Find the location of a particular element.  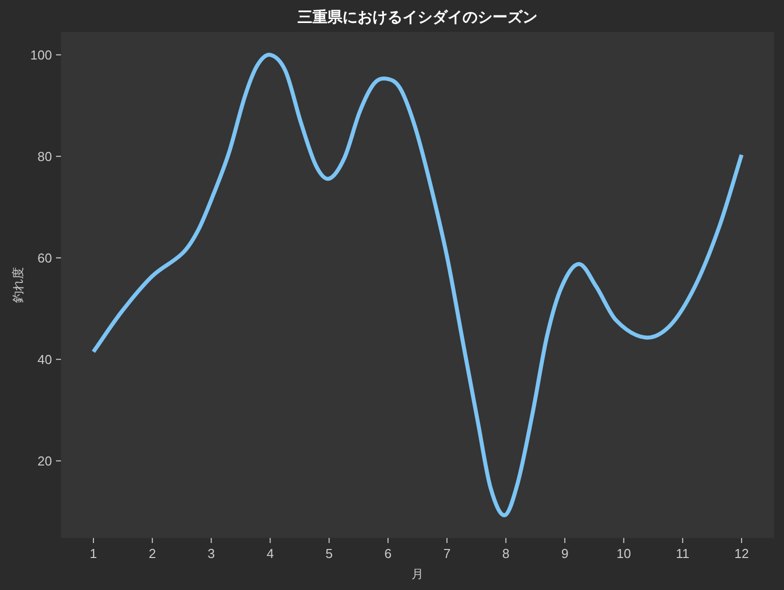

y-tick-label: 60 is located at coordinates (45, 258).